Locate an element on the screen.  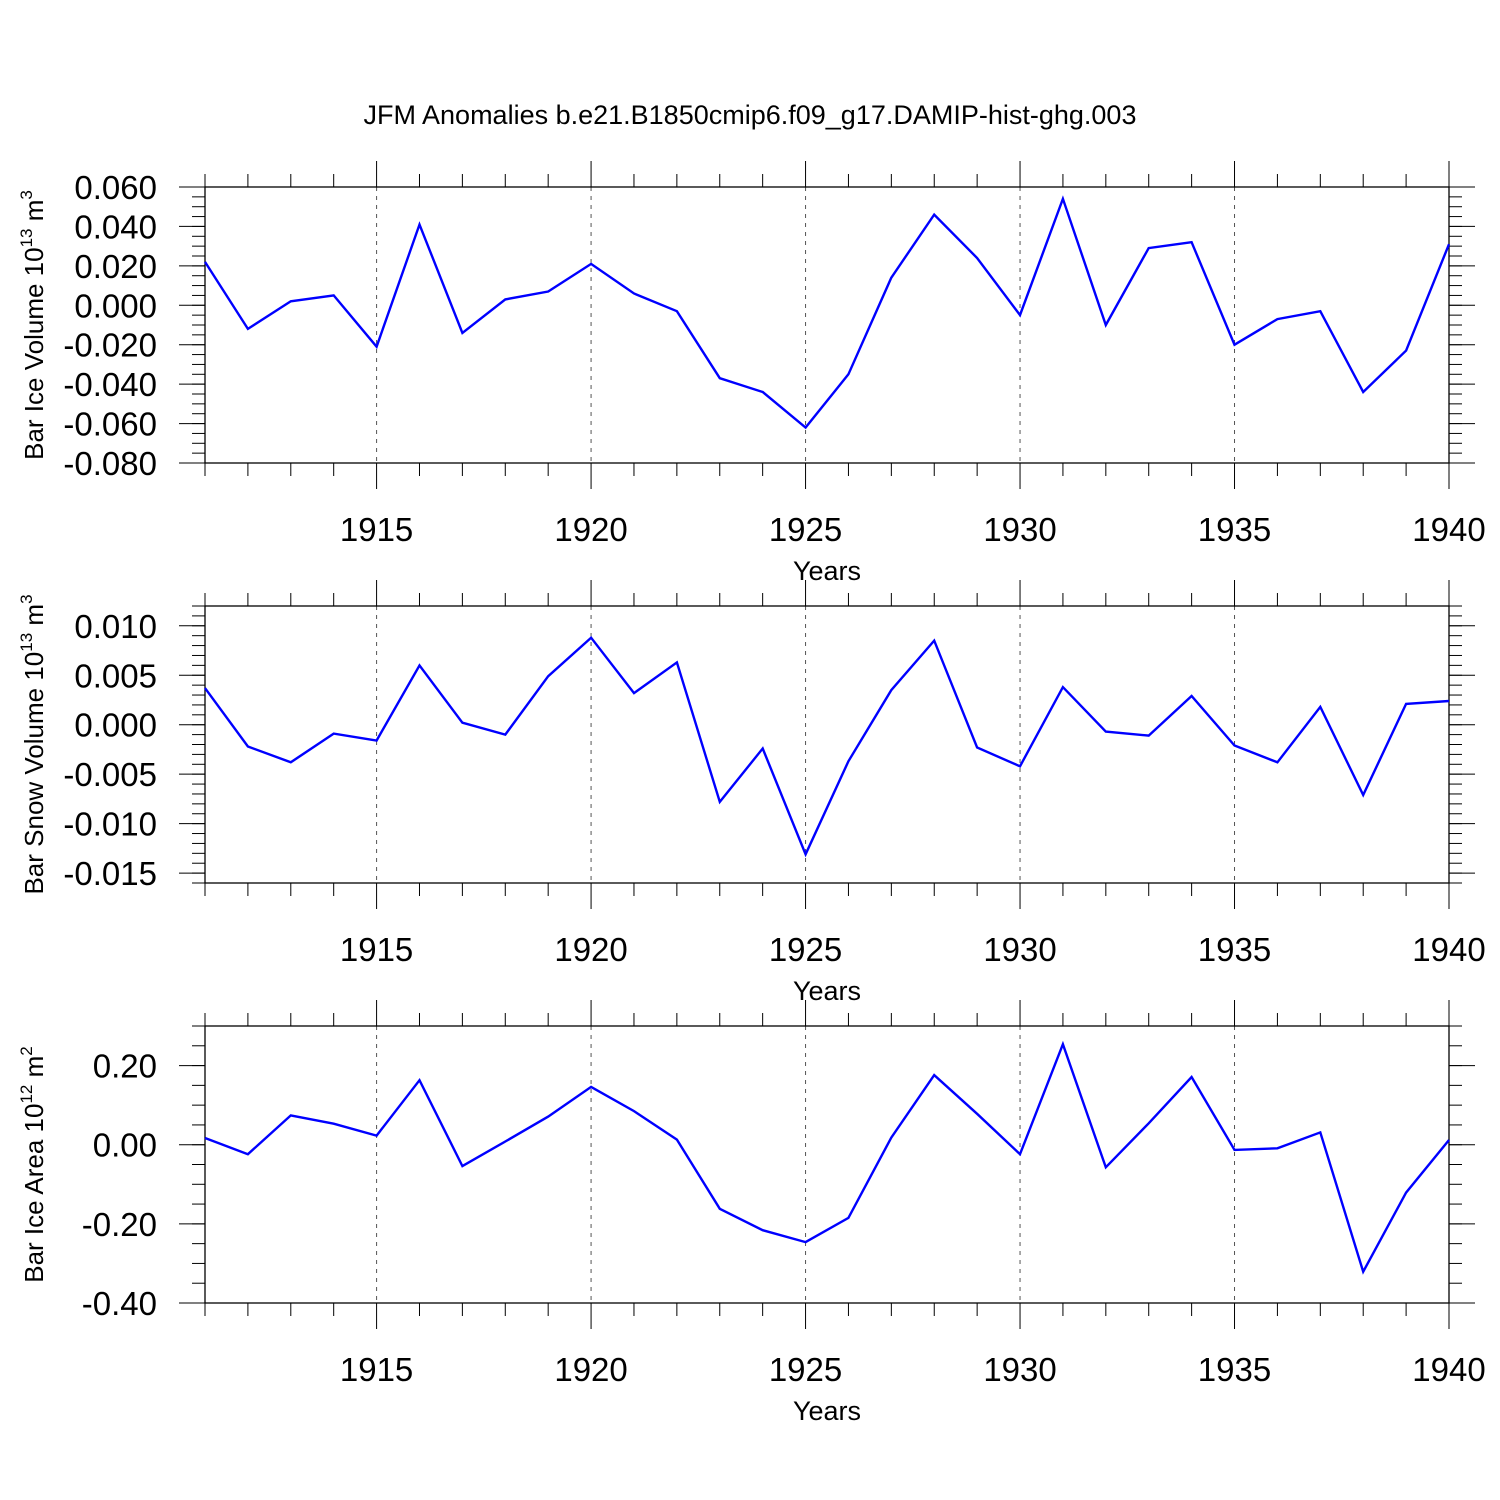
y-tick-label: -0.015 is located at coordinates (110, 873).